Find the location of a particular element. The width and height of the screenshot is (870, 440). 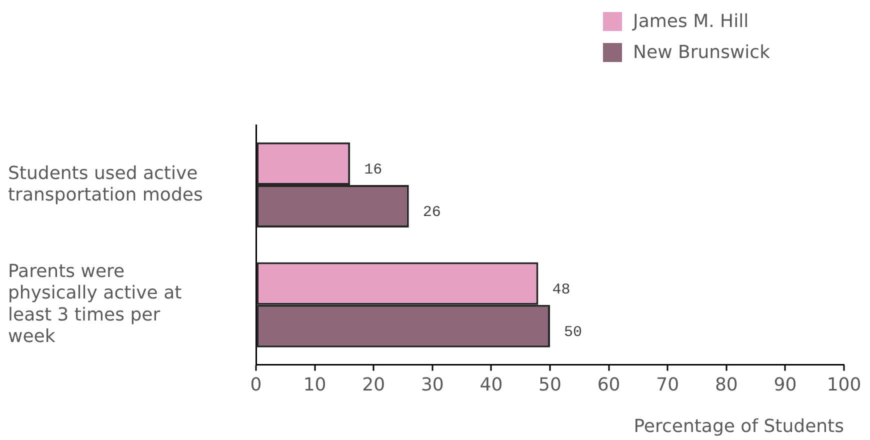

y-tick-label: Students used active transportation modes is located at coordinates (105, 184).